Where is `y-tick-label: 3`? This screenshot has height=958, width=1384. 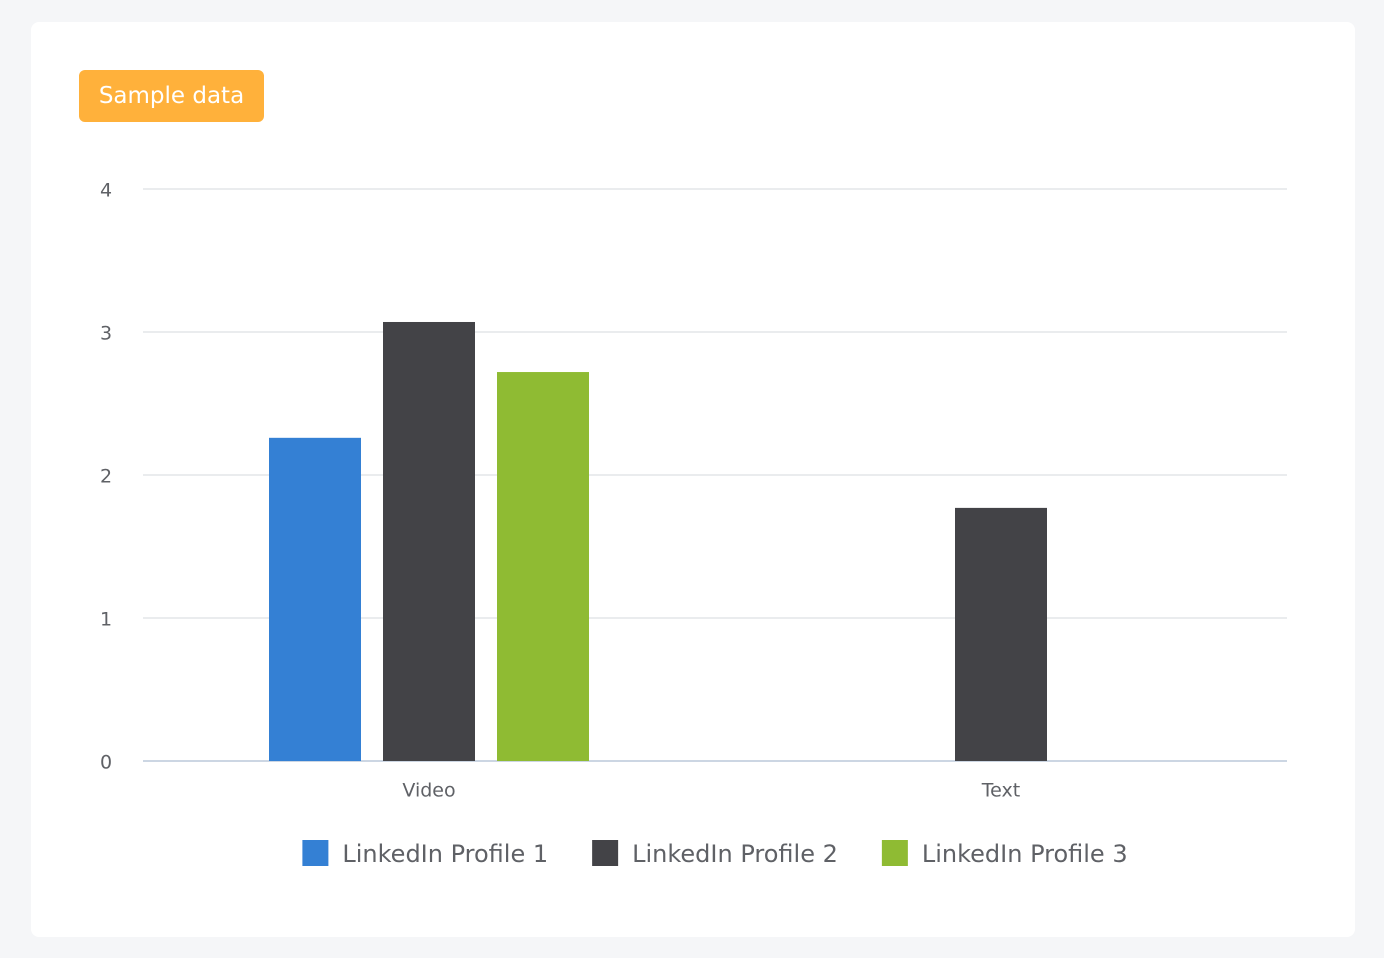
y-tick-label: 3 is located at coordinates (106, 334).